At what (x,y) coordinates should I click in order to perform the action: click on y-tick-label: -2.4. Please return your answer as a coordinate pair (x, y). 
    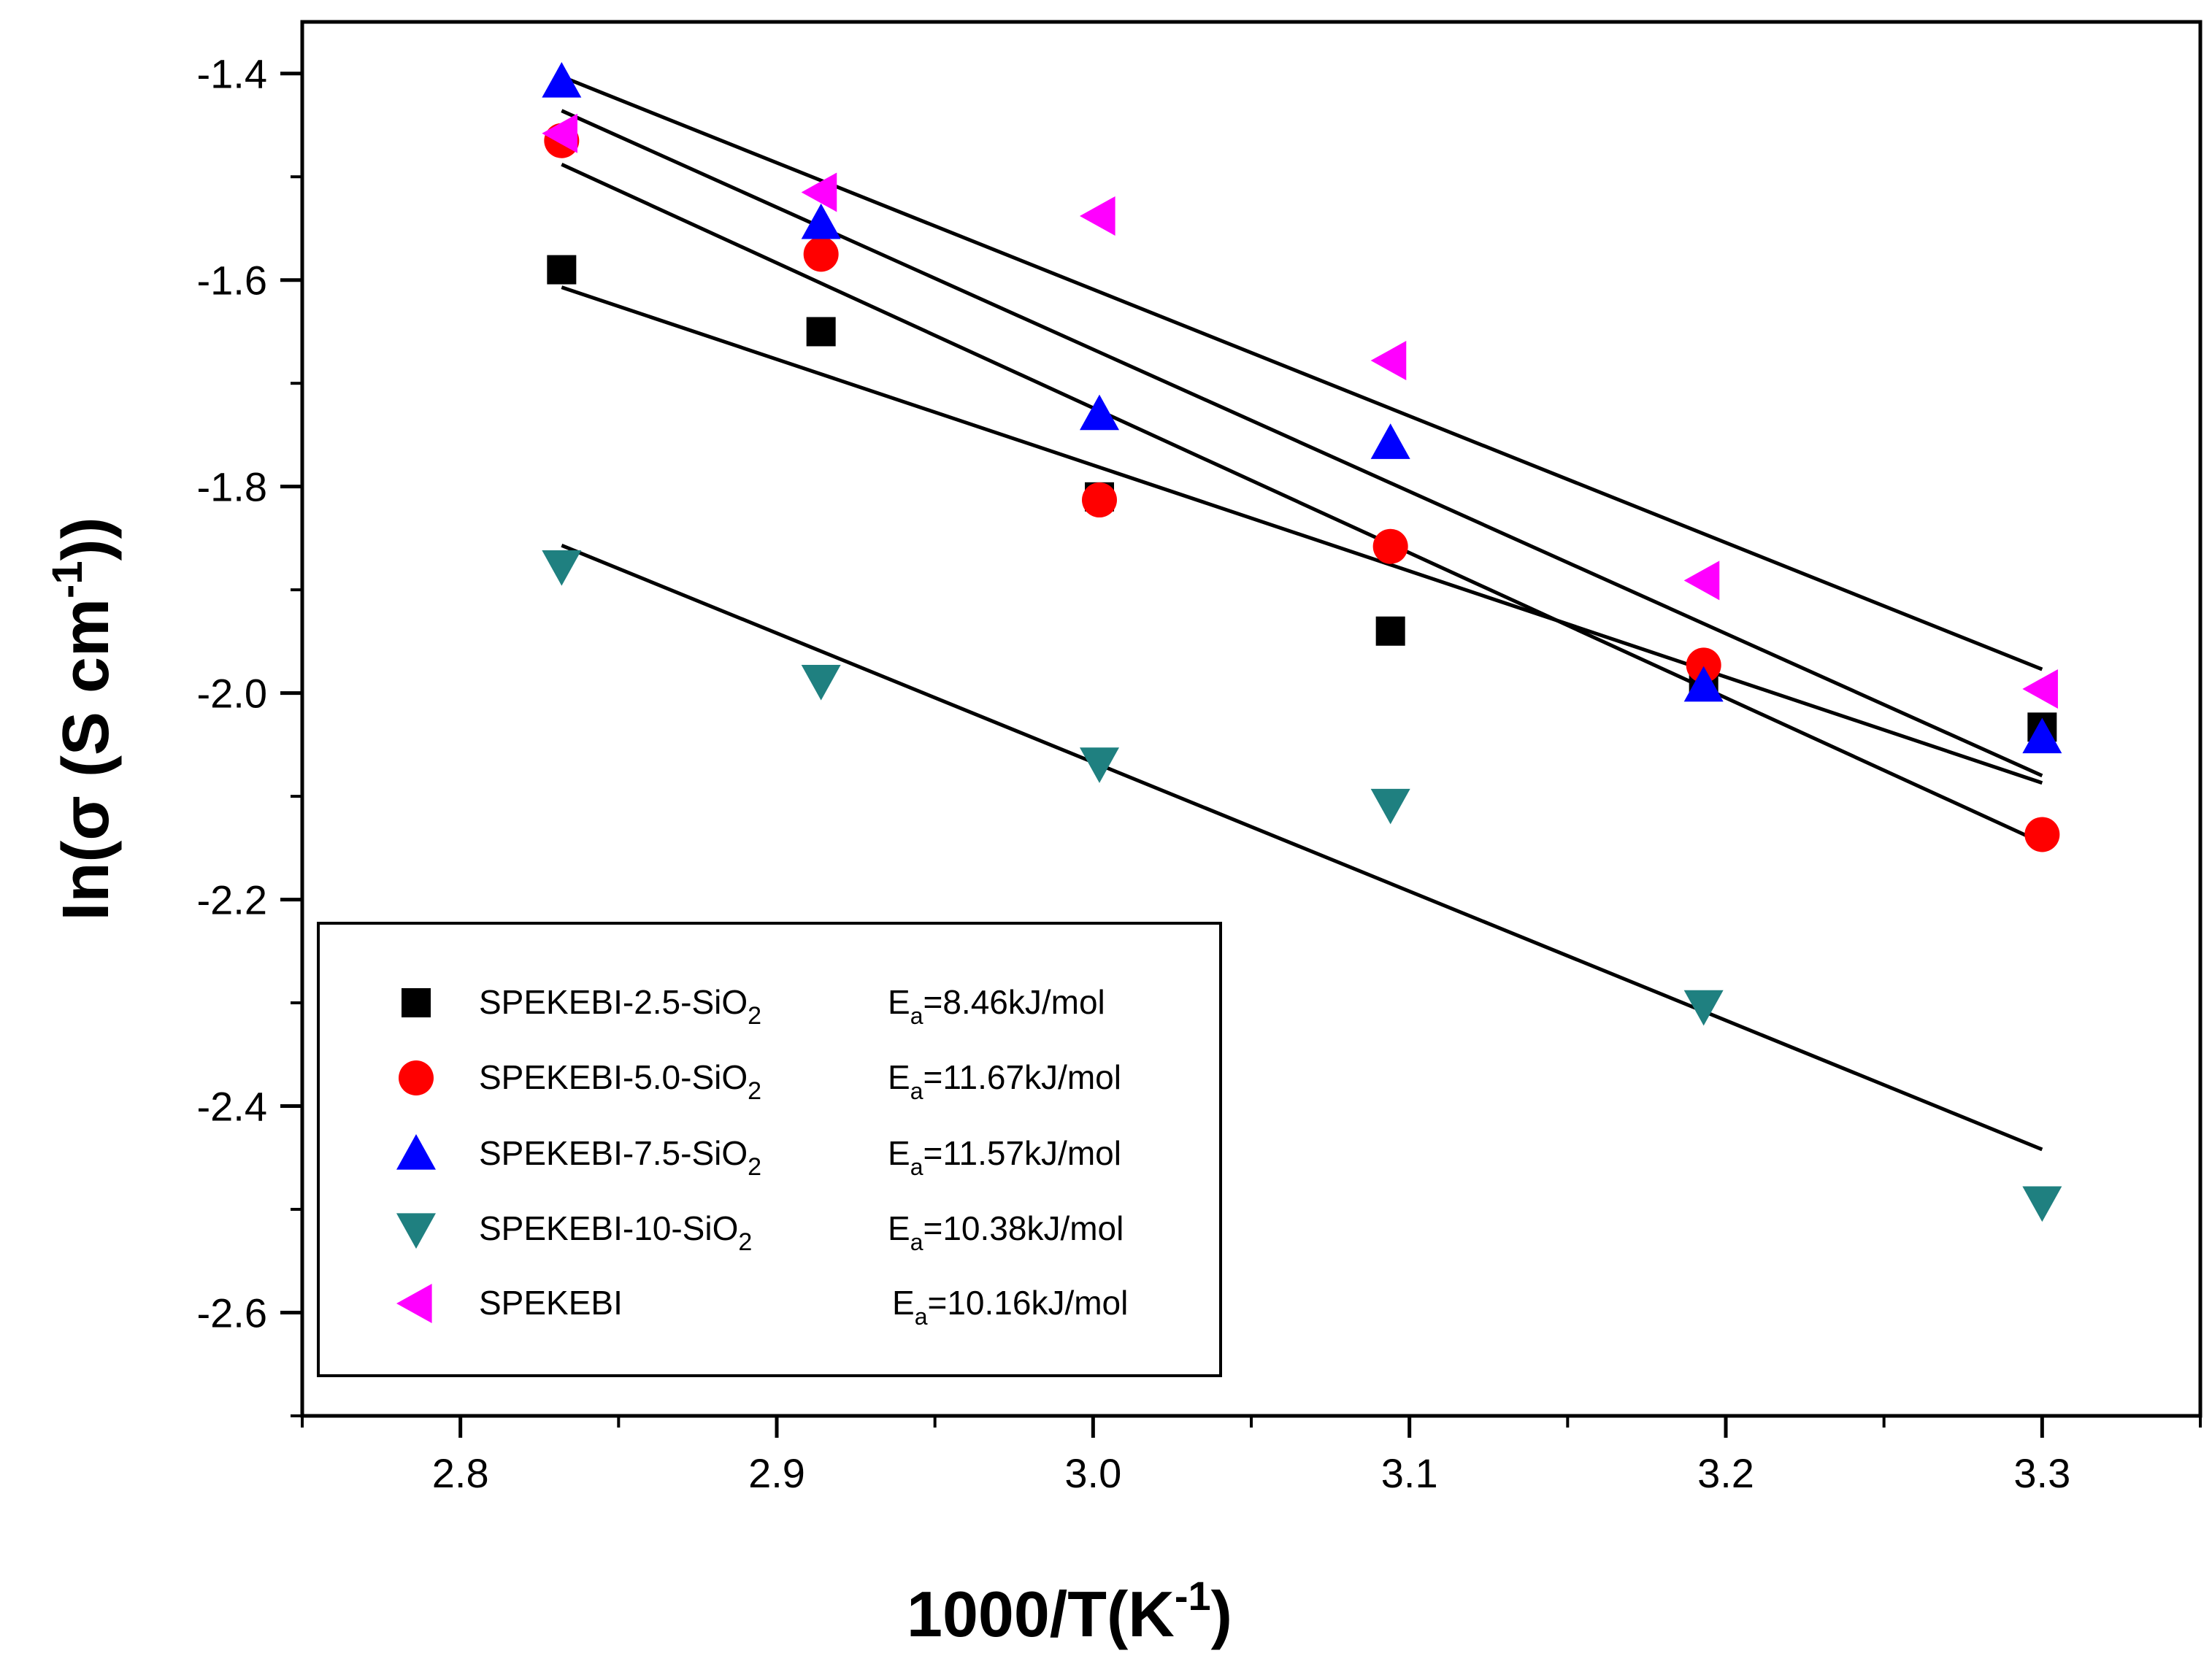
    Looking at the image, I should click on (232, 1107).